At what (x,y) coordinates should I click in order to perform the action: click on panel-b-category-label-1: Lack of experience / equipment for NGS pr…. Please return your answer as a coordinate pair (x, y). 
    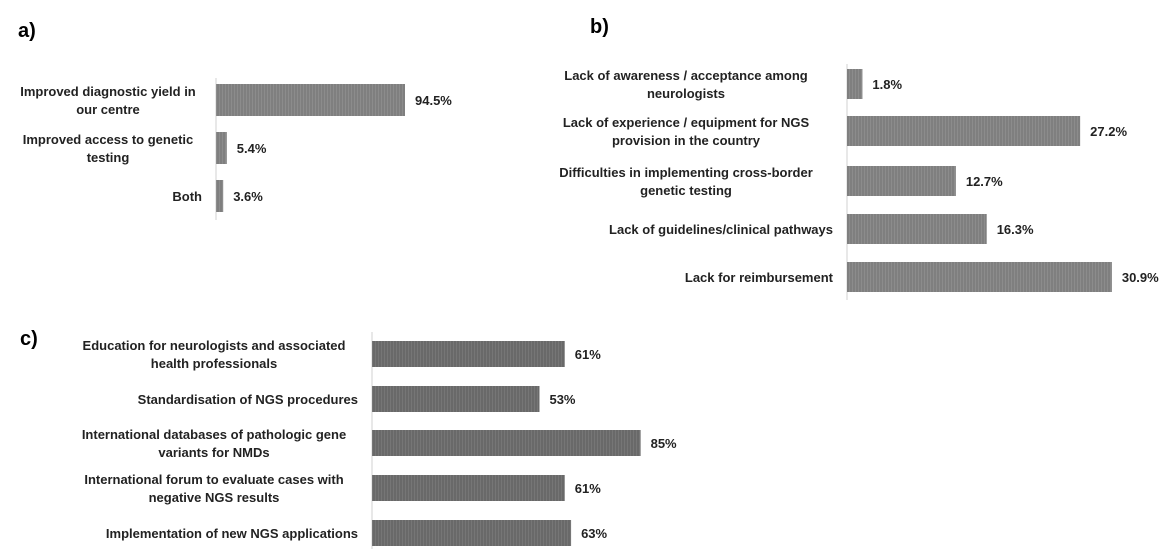
    Looking at the image, I should click on (686, 131).